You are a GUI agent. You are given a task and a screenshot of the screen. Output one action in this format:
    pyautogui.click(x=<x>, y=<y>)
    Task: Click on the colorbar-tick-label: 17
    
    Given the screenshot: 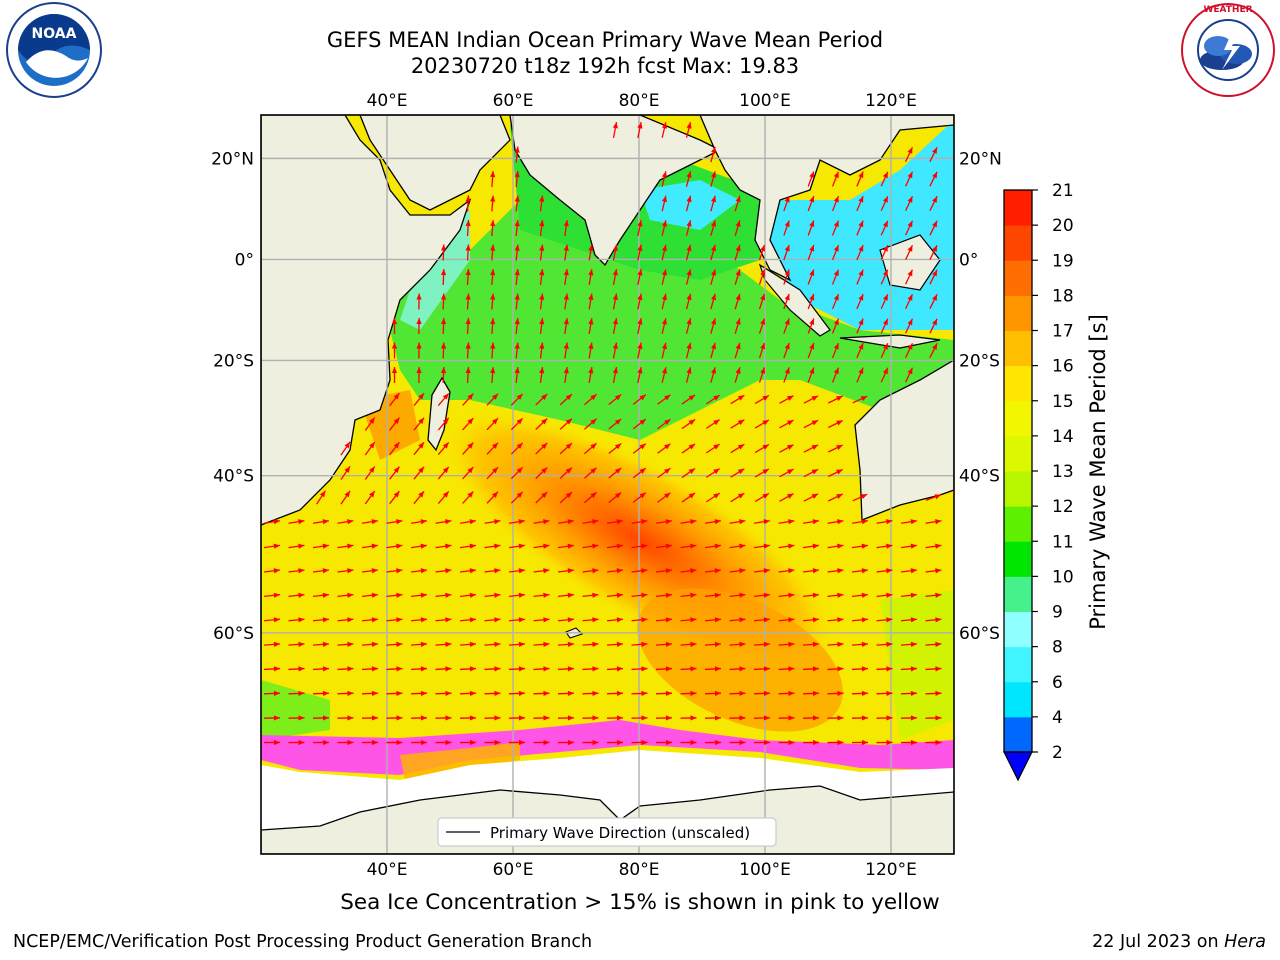 What is the action you would take?
    pyautogui.click(x=1063, y=332)
    